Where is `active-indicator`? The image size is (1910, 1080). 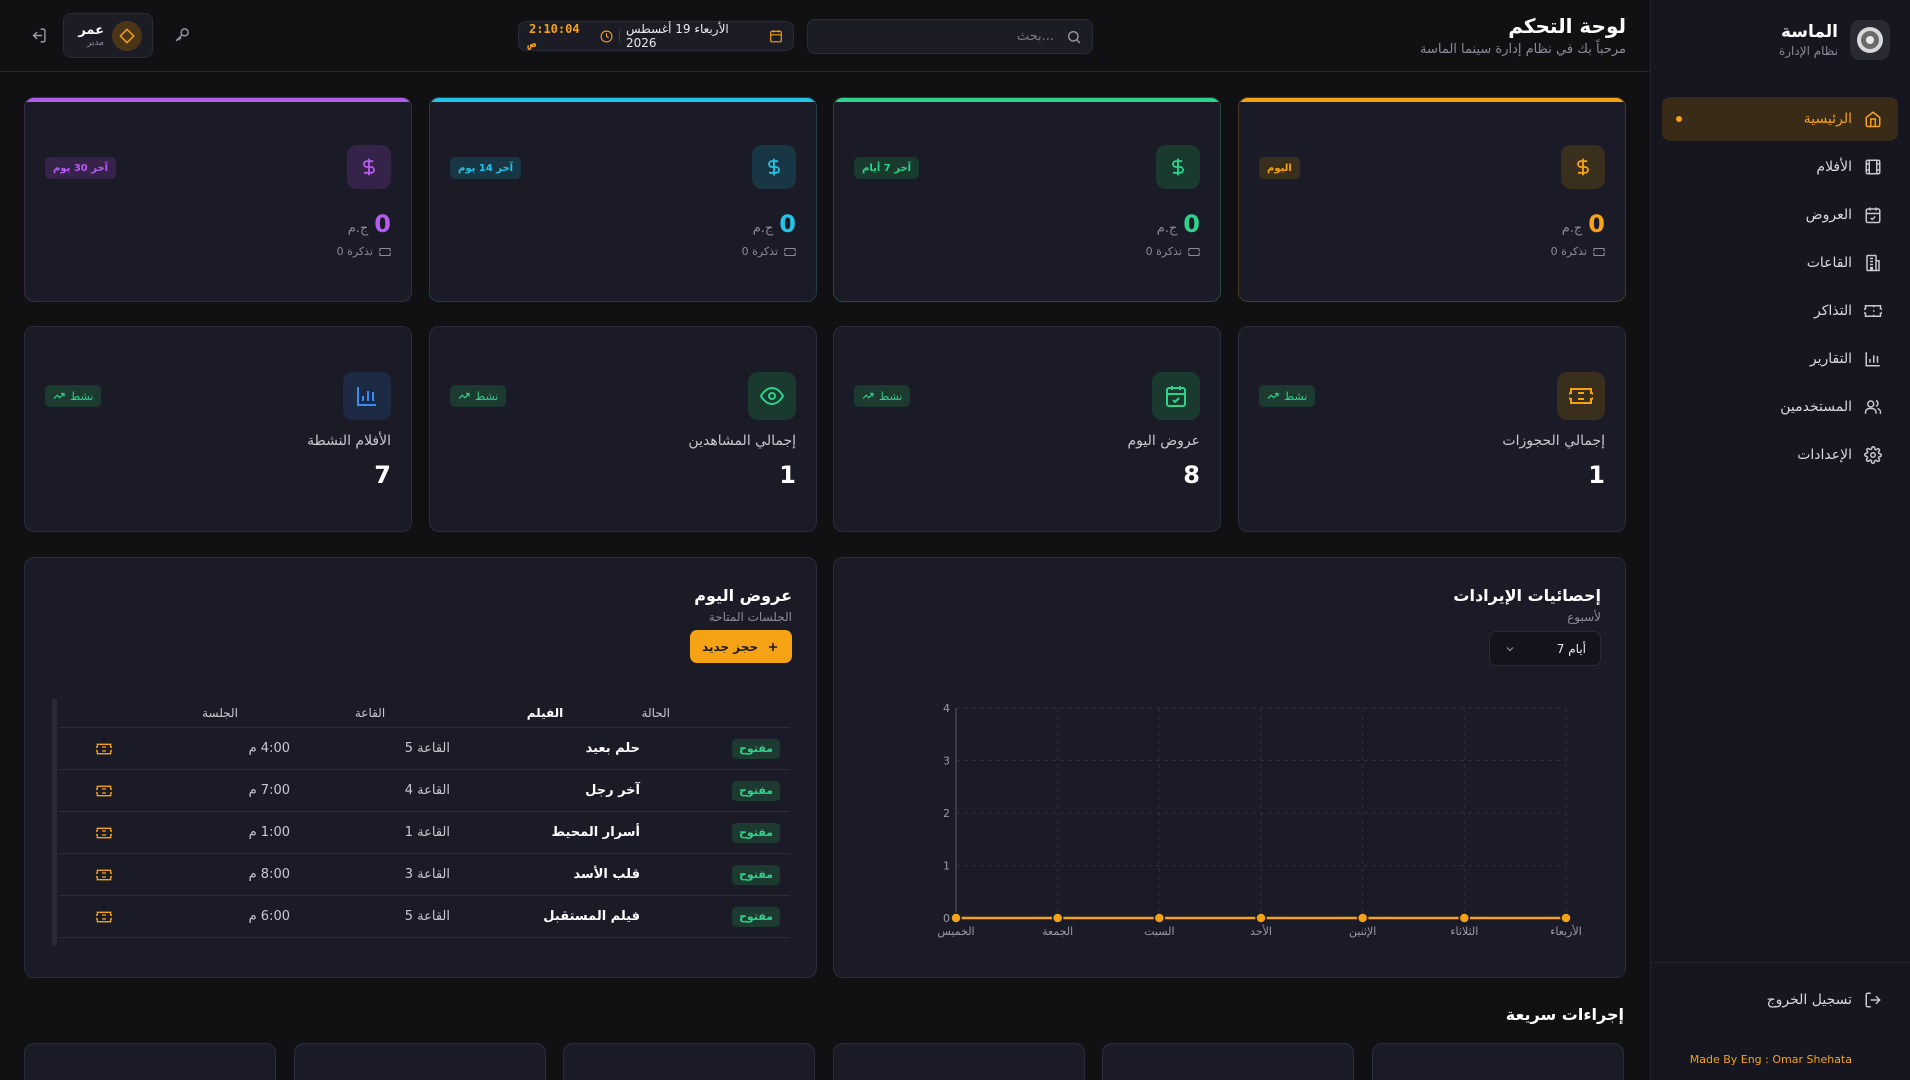 active-indicator is located at coordinates (1679, 119).